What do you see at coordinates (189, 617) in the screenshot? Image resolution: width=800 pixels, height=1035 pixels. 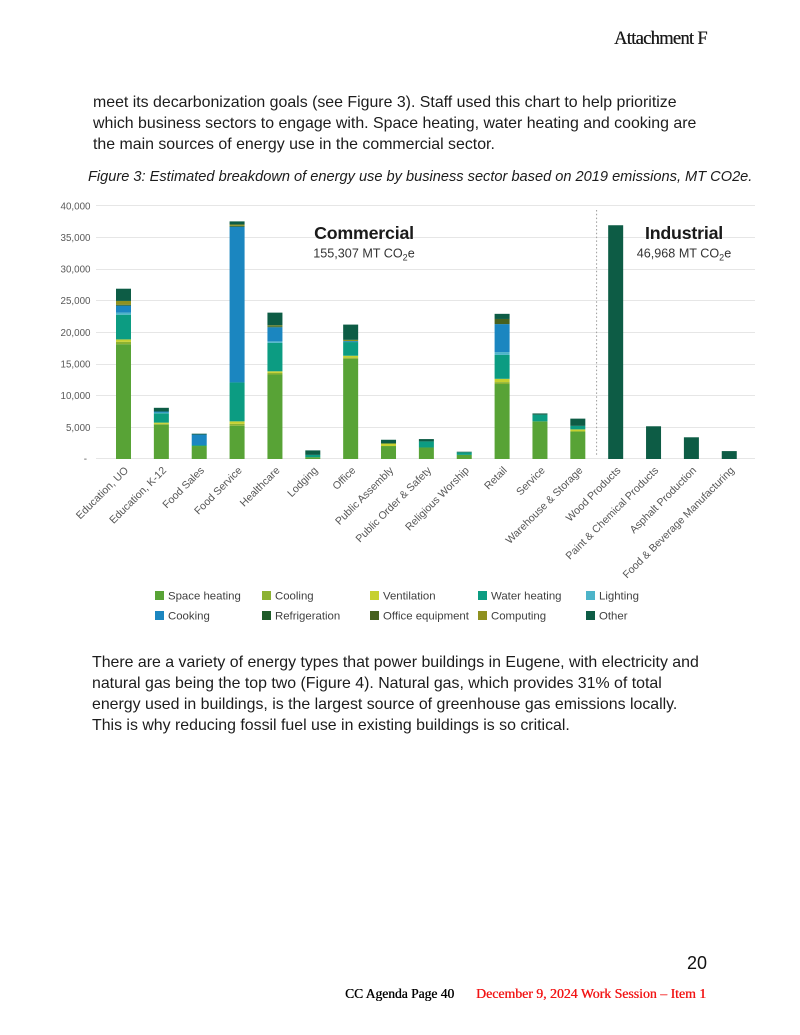 I see `svg-text: Cooking` at bounding box center [189, 617].